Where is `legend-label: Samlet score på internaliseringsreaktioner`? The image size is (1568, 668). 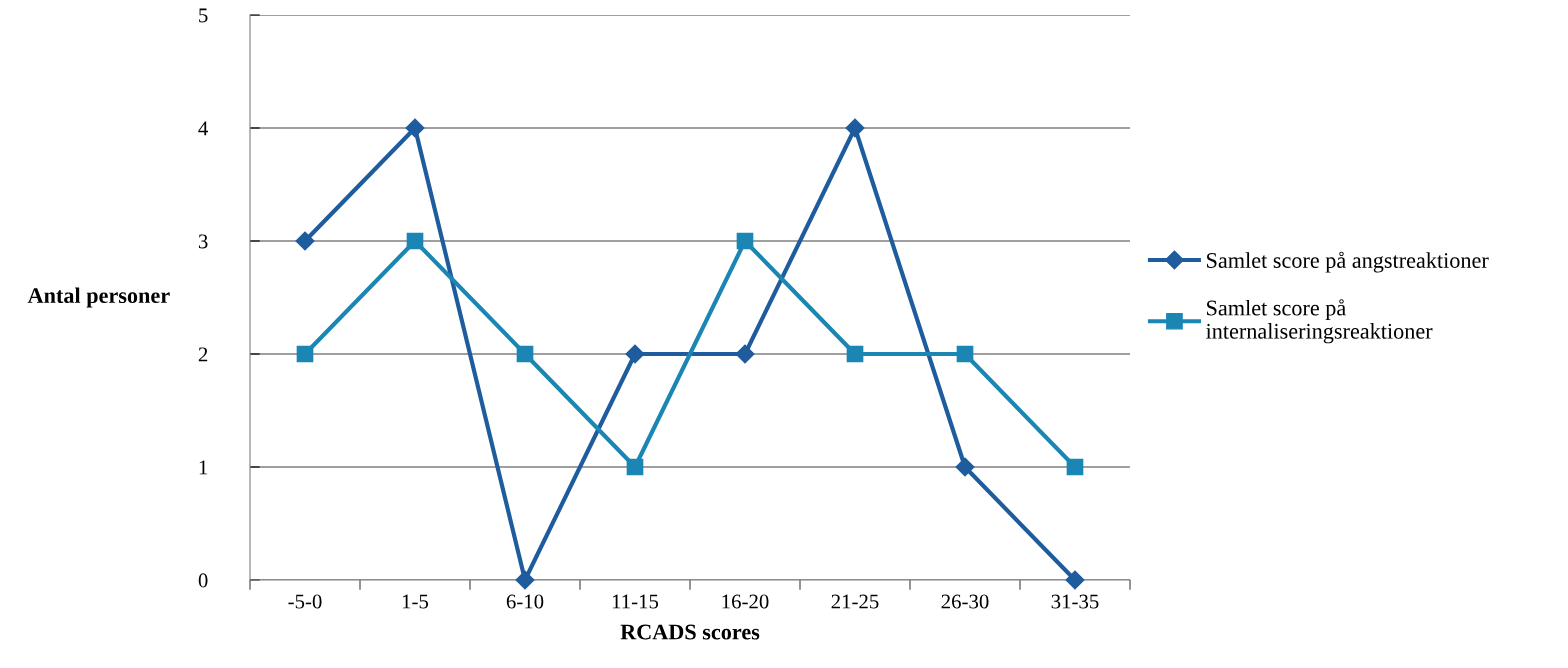
legend-label: Samlet score på internaliseringsreaktioner is located at coordinates (1319, 321).